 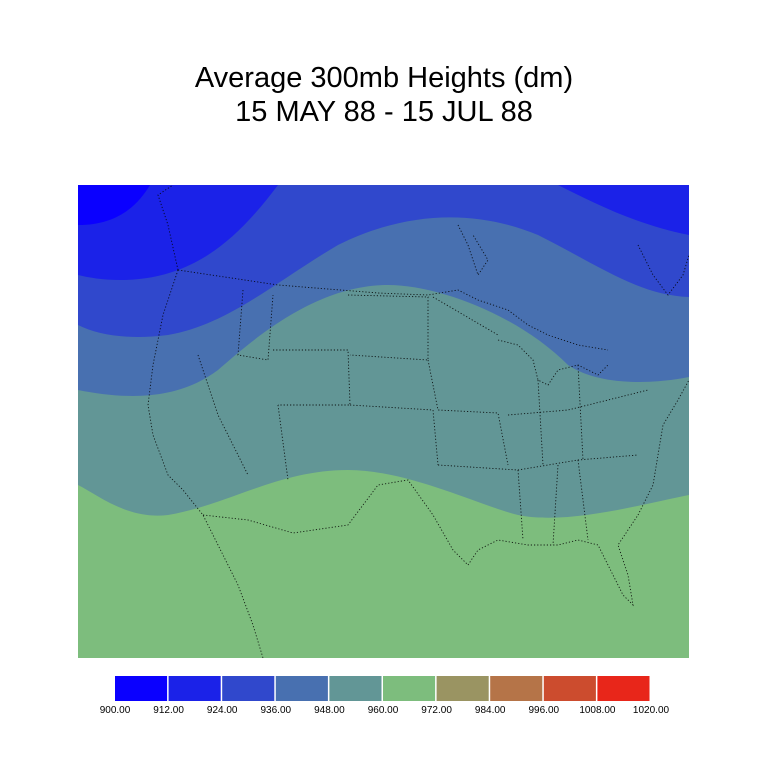 What do you see at coordinates (222, 710) in the screenshot?
I see `legend-tick-label: 924.00` at bounding box center [222, 710].